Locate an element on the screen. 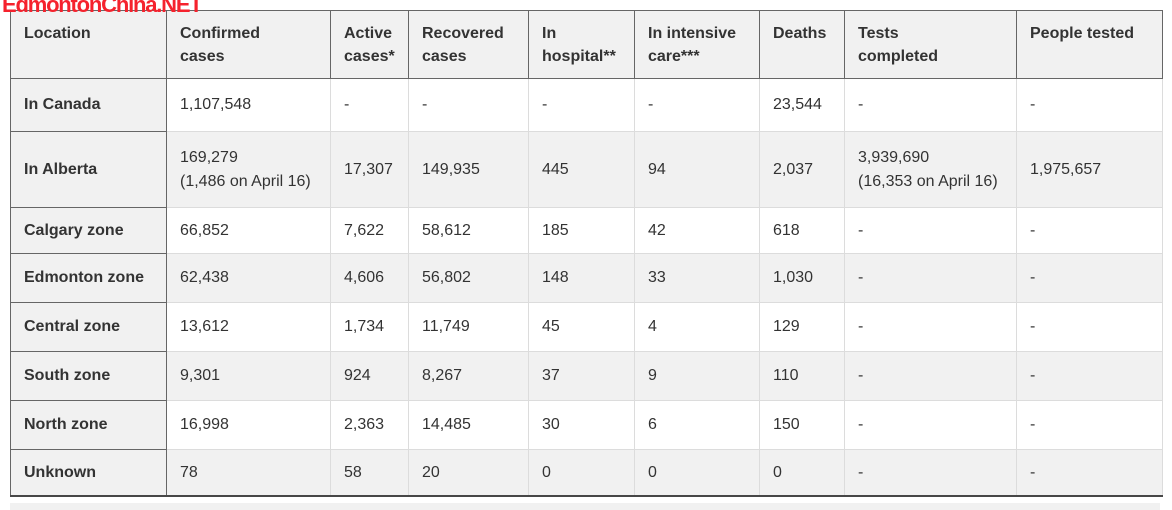  table-row: Central zone 13,612 1,734 11,749 45 4 129- - is located at coordinates (586, 327).